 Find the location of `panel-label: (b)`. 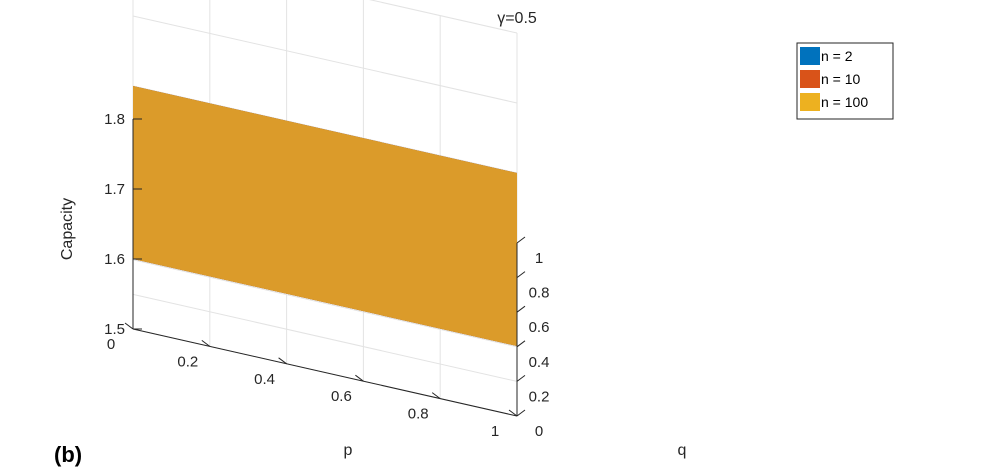

panel-label: (b) is located at coordinates (68, 454).